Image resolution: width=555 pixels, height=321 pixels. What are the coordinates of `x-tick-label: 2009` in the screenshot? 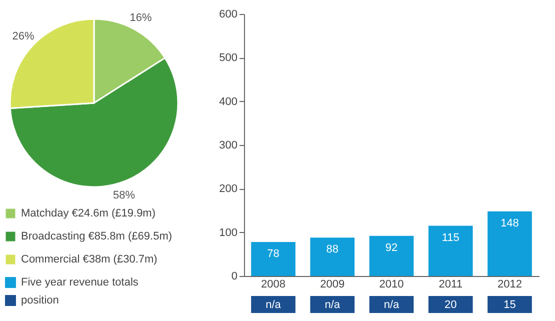 It's located at (332, 284).